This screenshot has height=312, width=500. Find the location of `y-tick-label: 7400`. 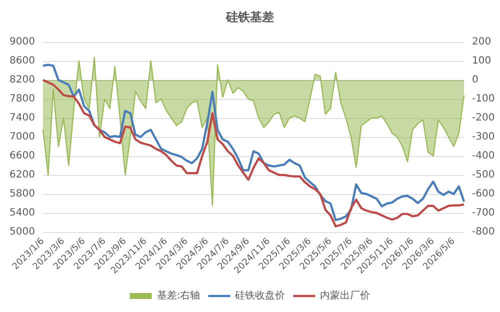

y-tick-label: 7400 is located at coordinates (22, 118).